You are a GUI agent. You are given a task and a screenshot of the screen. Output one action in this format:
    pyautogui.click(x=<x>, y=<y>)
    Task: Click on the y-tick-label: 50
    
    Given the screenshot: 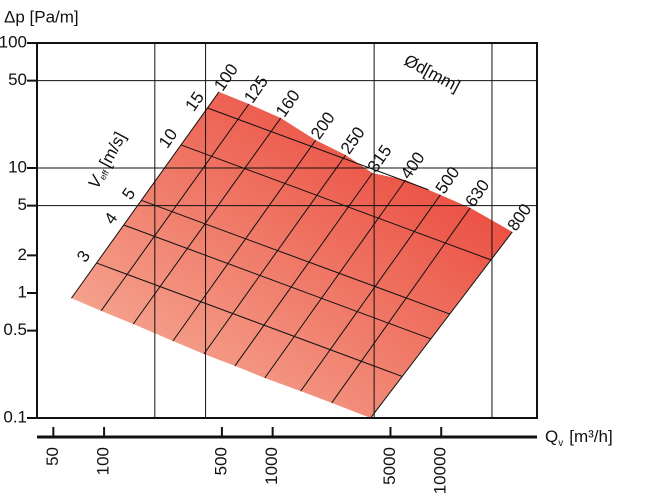 What is the action you would take?
    pyautogui.click(x=17, y=79)
    